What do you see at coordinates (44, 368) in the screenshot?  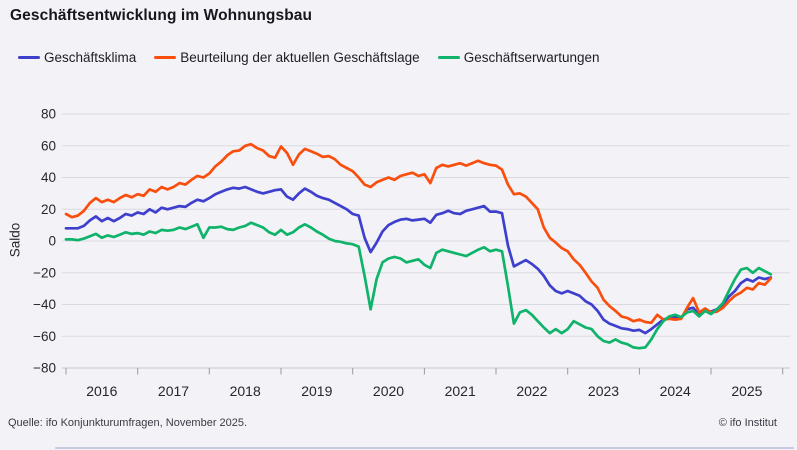 I see `y-tick-label: −80` at bounding box center [44, 368].